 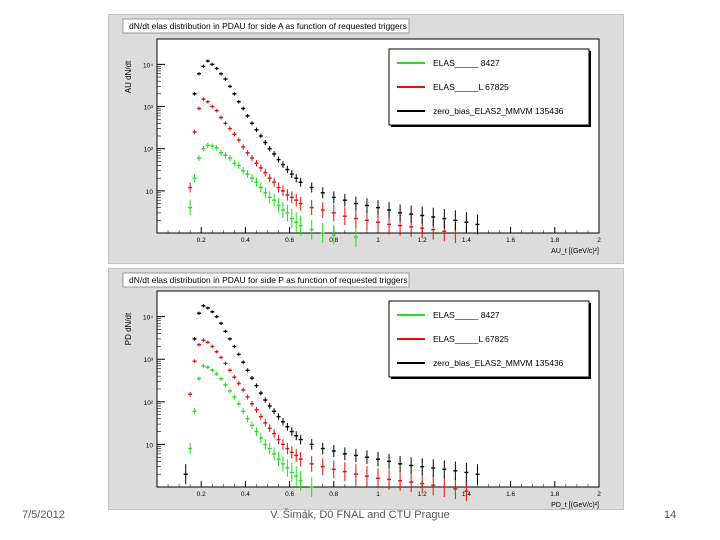 What do you see at coordinates (599, 494) in the screenshot?
I see `x-tick-label: 2` at bounding box center [599, 494].